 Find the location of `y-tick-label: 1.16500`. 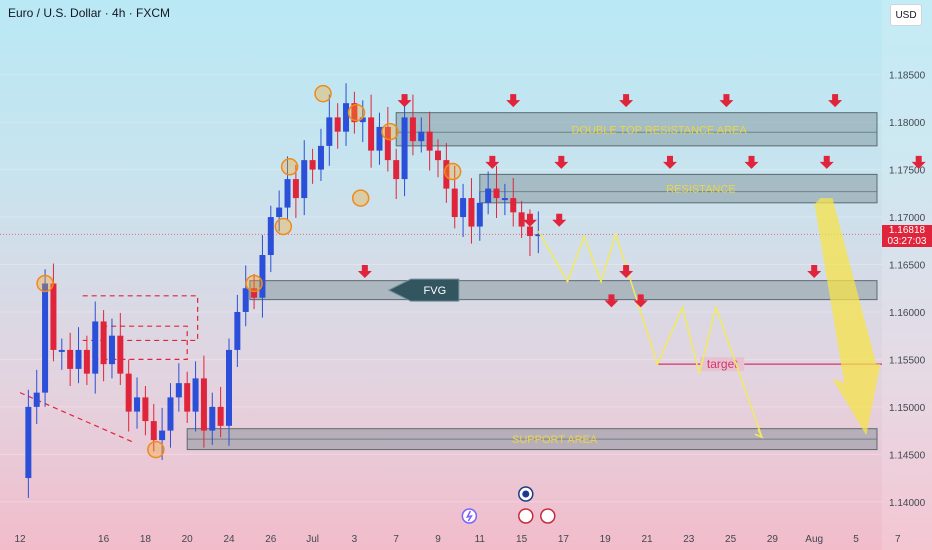

y-tick-label: 1.16500 is located at coordinates (907, 266).